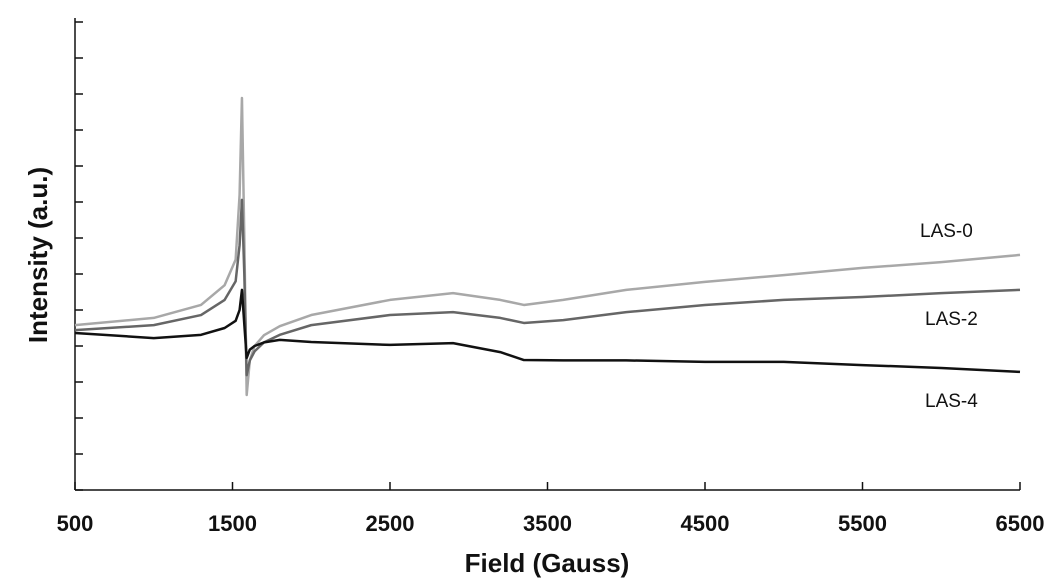 This screenshot has width=1045, height=583. What do you see at coordinates (547, 563) in the screenshot?
I see `x-axis-title: Field (Gauss)` at bounding box center [547, 563].